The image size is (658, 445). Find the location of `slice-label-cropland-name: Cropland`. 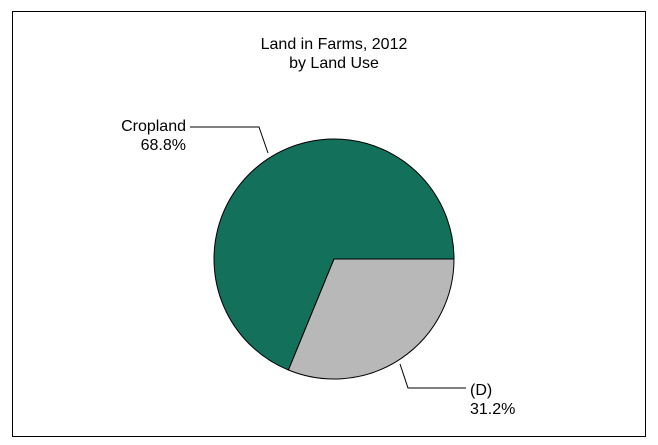

slice-label-cropland-name: Cropland is located at coordinates (153, 126).